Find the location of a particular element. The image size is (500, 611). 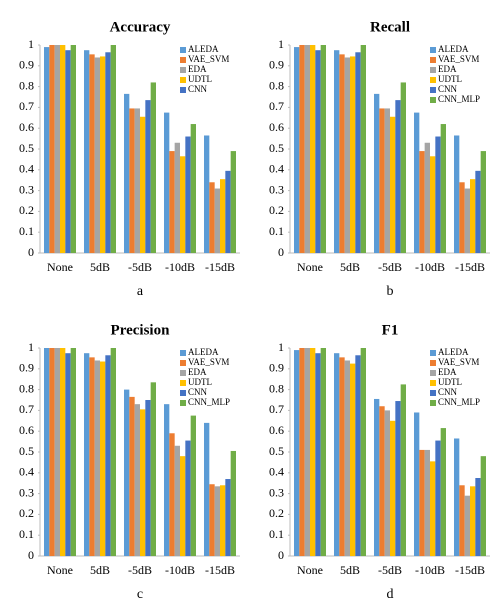

y-tick-label: 0.6 is located at coordinates (276, 430).